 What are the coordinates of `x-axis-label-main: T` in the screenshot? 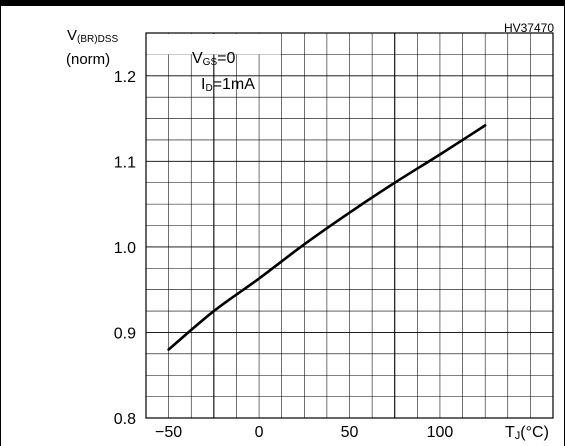 It's located at (510, 432).